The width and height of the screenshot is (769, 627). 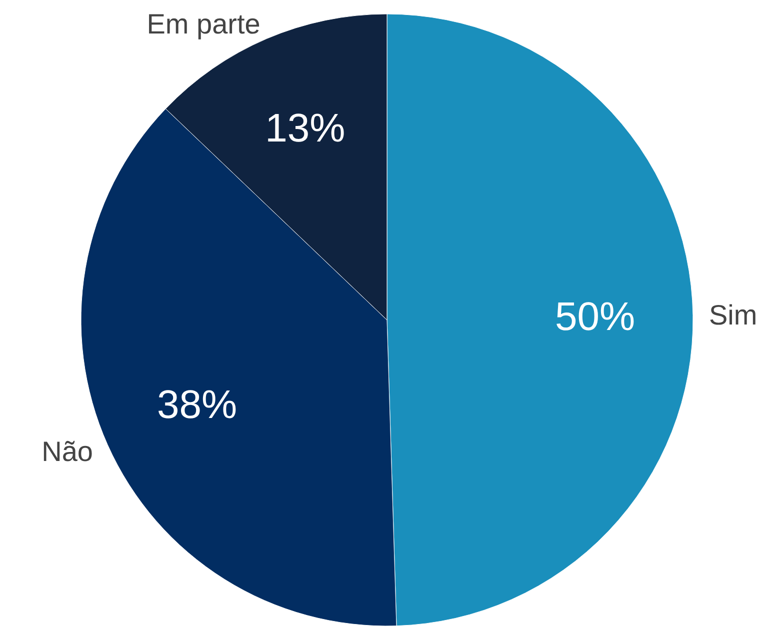 What do you see at coordinates (197, 404) in the screenshot?
I see `data-label: 38%` at bounding box center [197, 404].